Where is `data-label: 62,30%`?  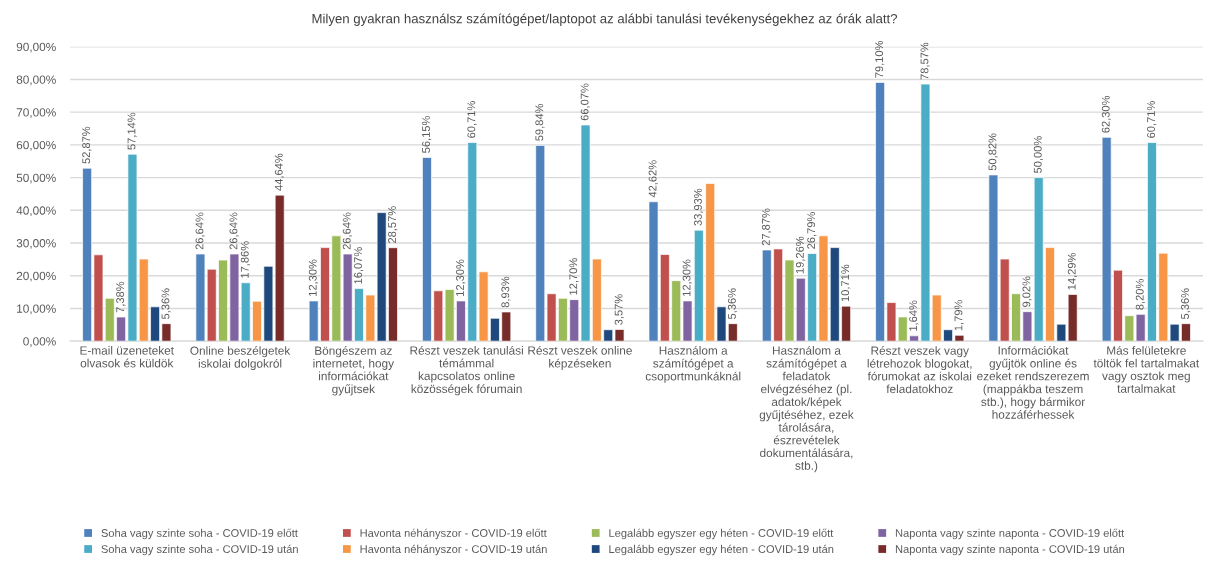 data-label: 62,30% is located at coordinates (1106, 114).